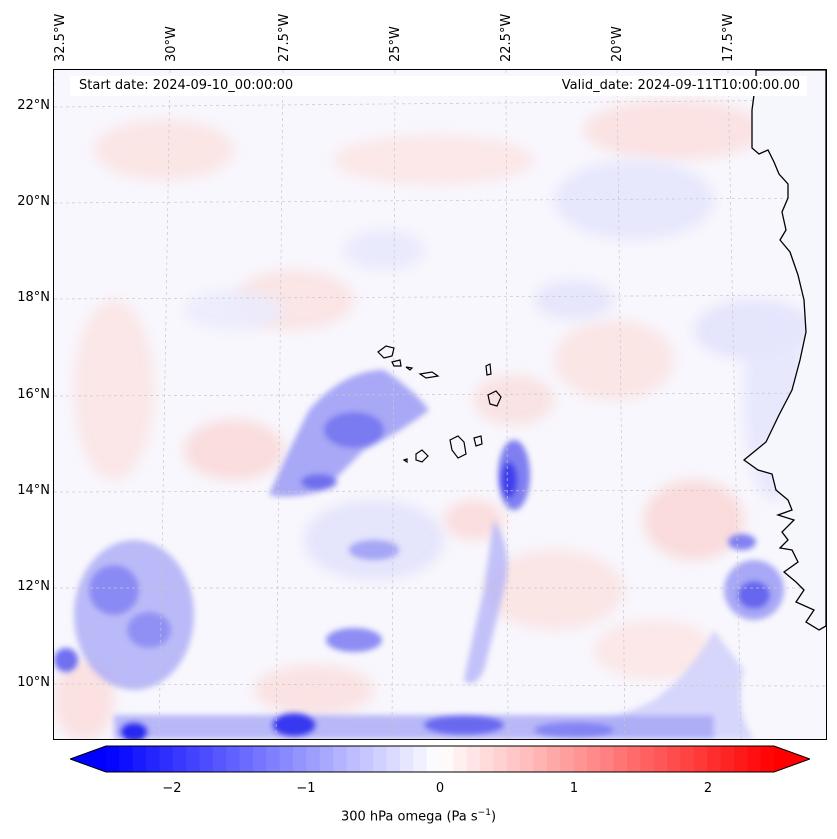 The width and height of the screenshot is (837, 839). I want to click on info-bar, so click(438, 86).